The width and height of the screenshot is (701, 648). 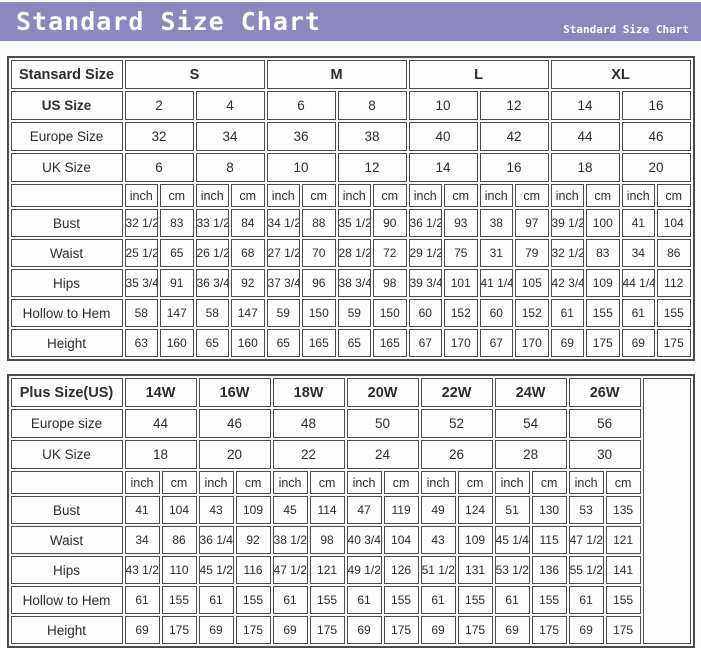 What do you see at coordinates (514, 105) in the screenshot?
I see `size-cell: 12` at bounding box center [514, 105].